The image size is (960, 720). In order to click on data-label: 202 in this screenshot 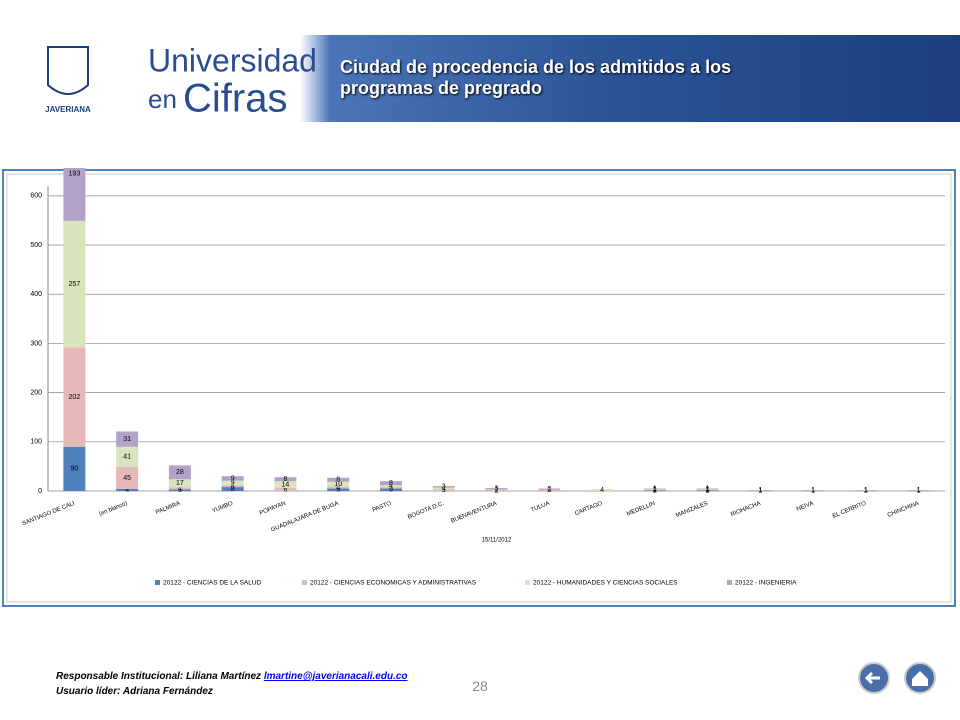, I will do `click(75, 397)`.